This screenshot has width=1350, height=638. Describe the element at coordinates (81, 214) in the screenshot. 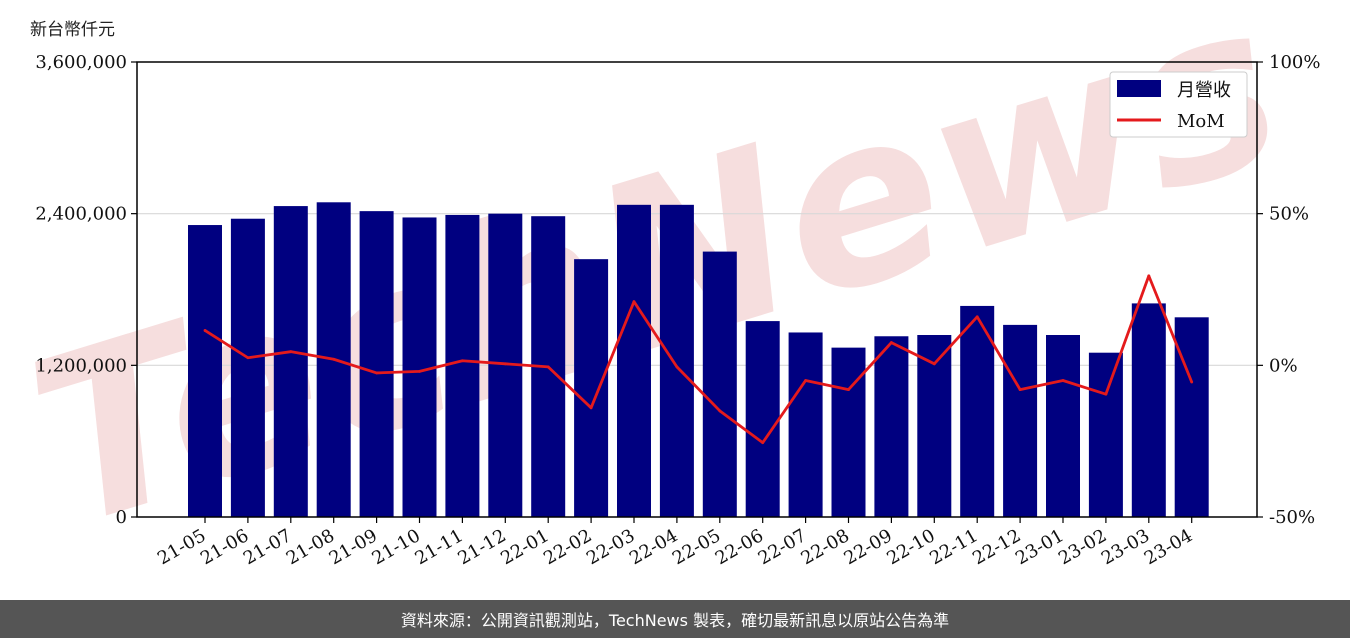

I see `left-tick-label: 2,400,000` at that location.